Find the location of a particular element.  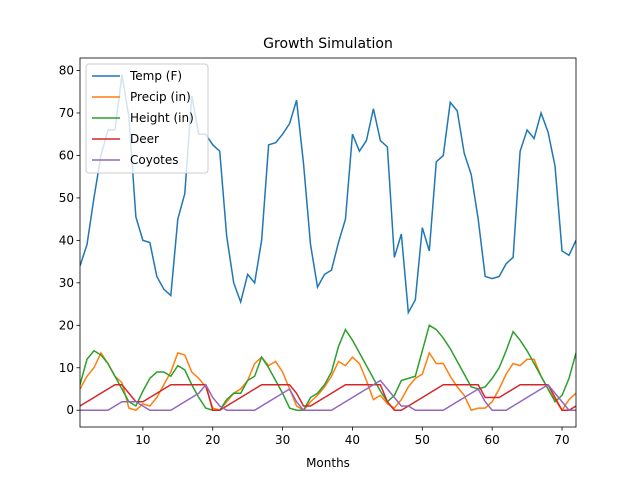

x-tick-label: 40 is located at coordinates (352, 440).